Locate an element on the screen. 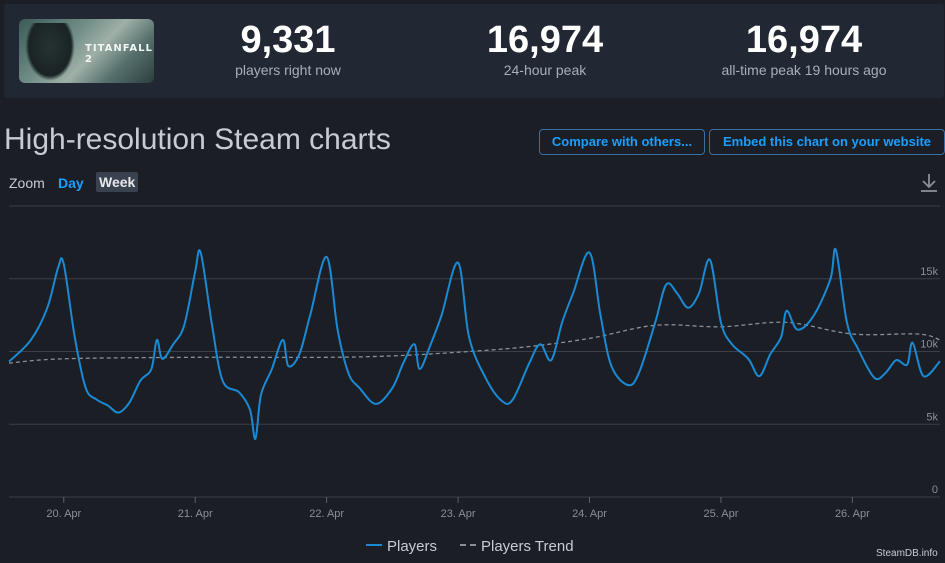 The height and width of the screenshot is (563, 945). stat-label: players right now is located at coordinates (288, 70).